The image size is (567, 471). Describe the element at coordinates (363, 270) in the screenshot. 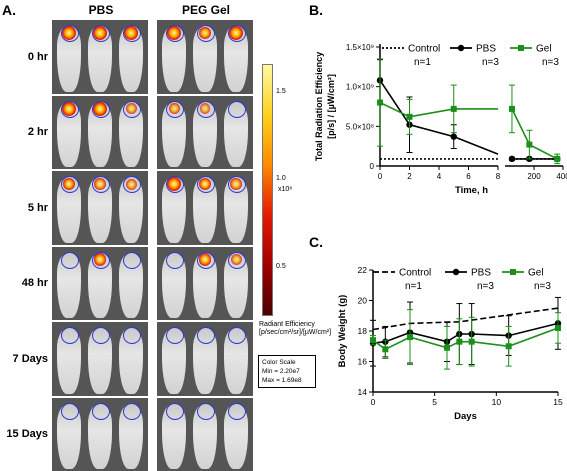

I see `y-tick-label: 22` at that location.